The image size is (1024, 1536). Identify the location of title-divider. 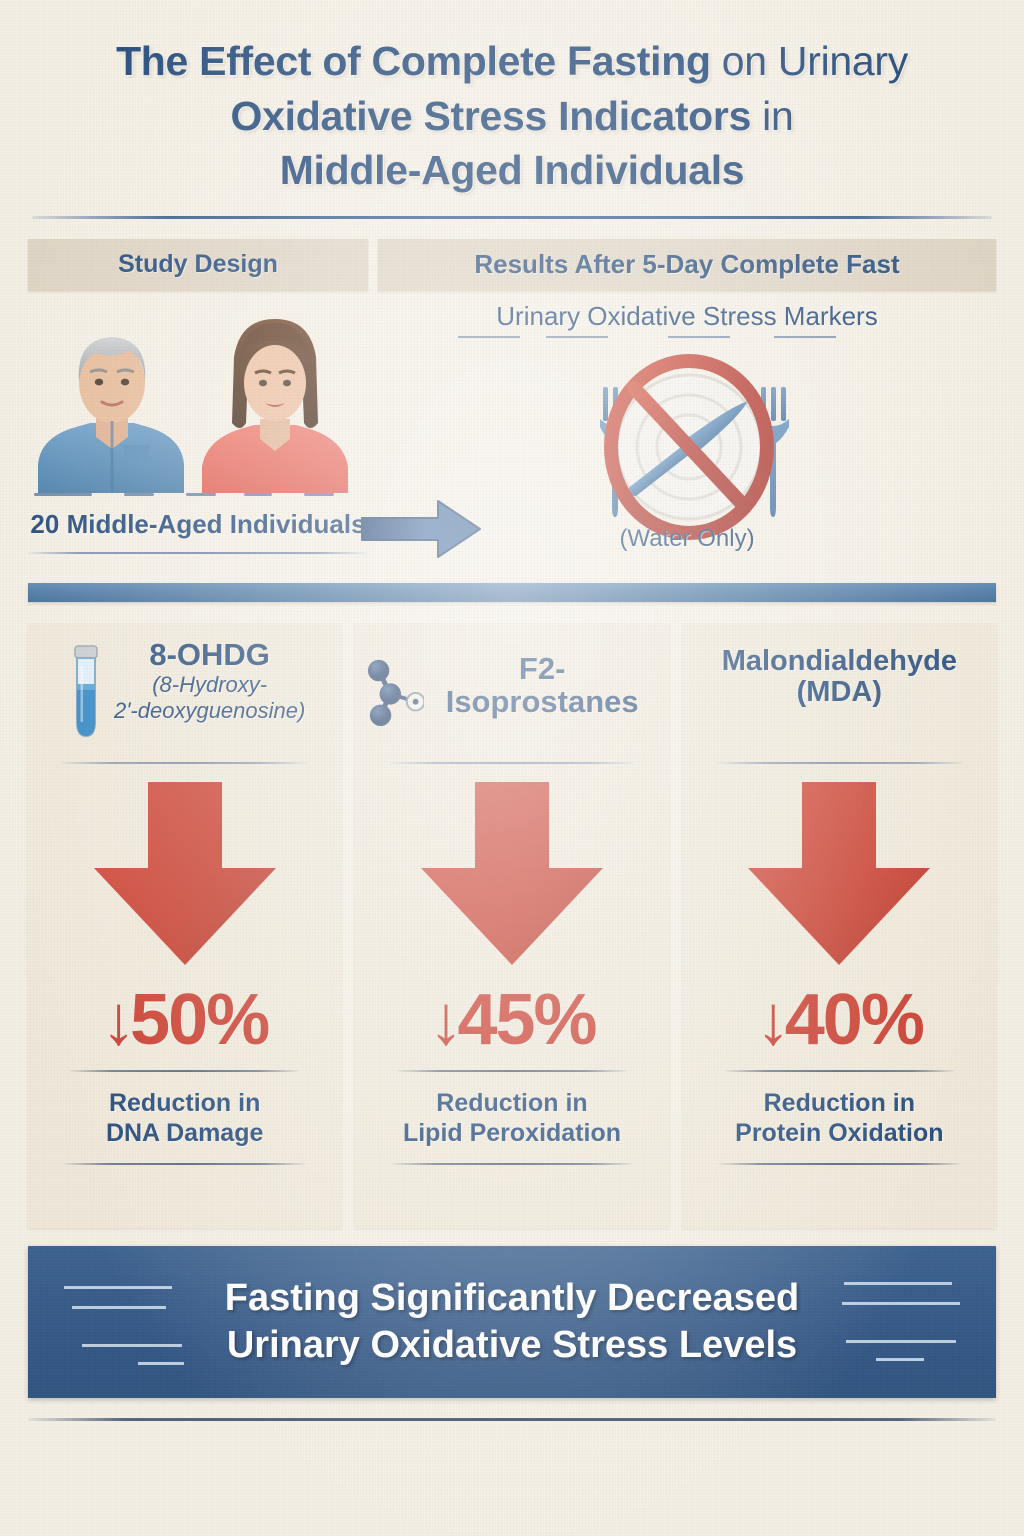
(512, 217).